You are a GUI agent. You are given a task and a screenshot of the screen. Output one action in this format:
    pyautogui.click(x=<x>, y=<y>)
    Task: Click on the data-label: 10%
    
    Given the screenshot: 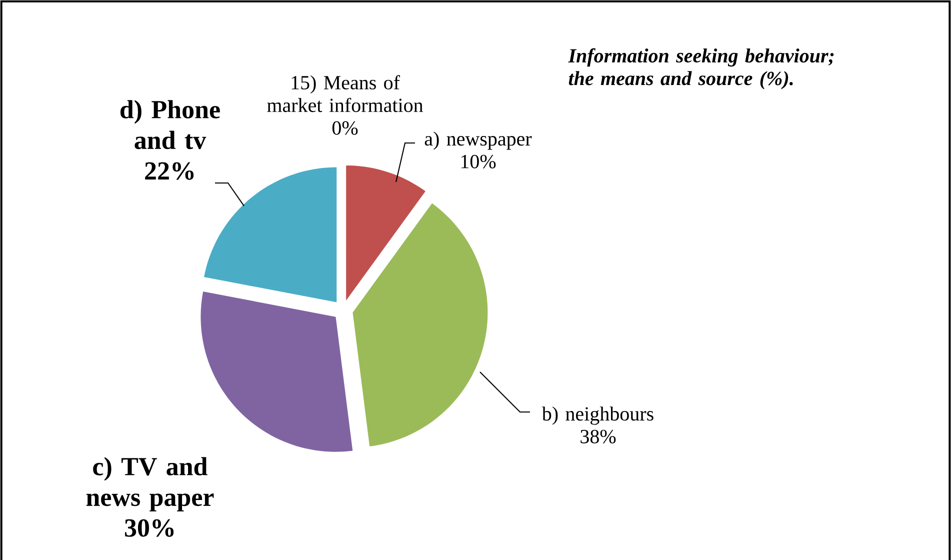 What is the action you would take?
    pyautogui.click(x=478, y=161)
    